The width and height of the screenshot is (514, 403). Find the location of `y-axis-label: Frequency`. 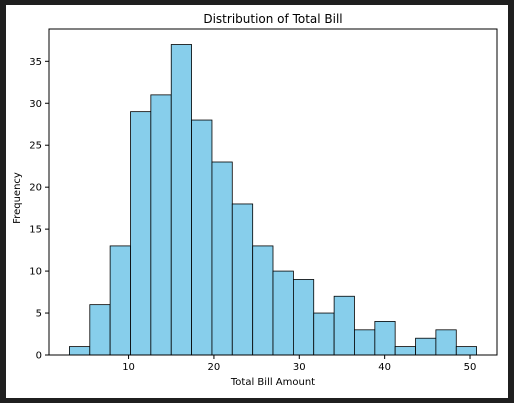

y-axis-label: Frequency is located at coordinates (17, 198).